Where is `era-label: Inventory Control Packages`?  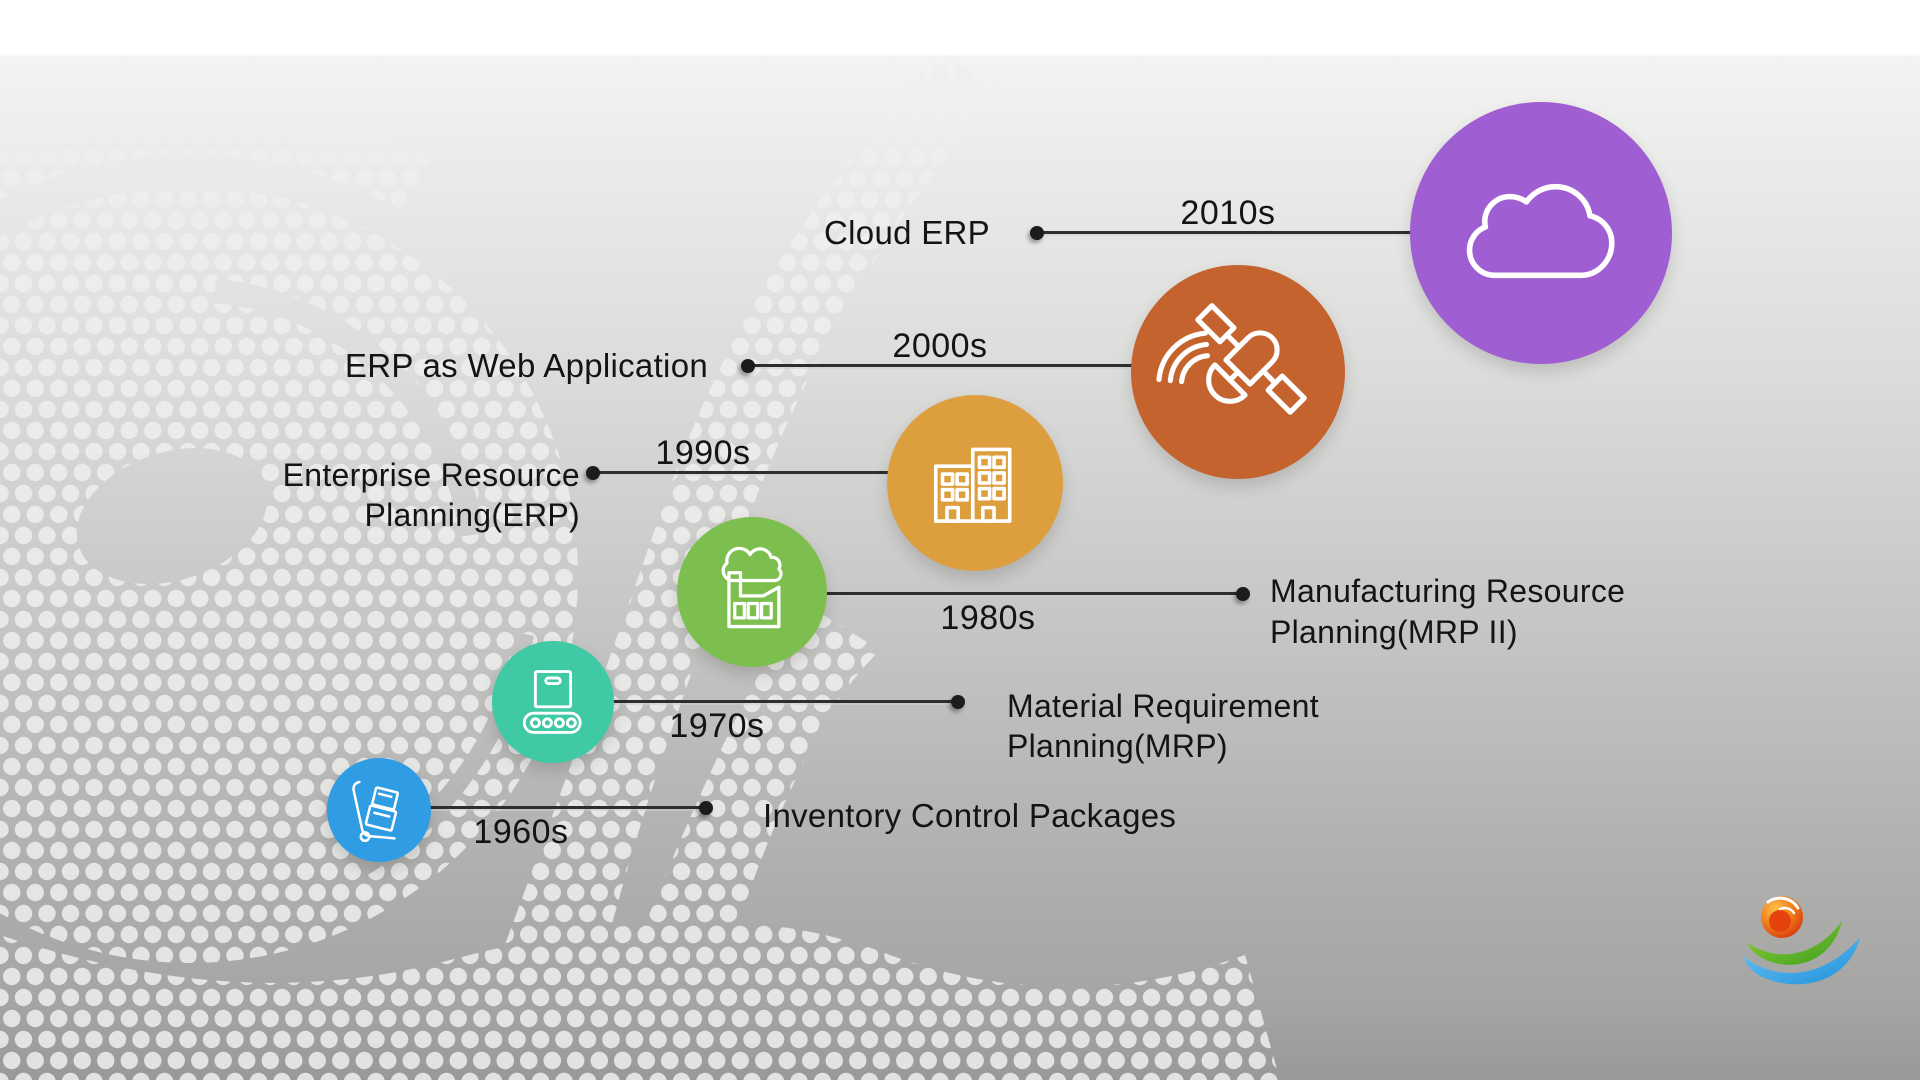
era-label: Inventory Control Packages is located at coordinates (970, 815).